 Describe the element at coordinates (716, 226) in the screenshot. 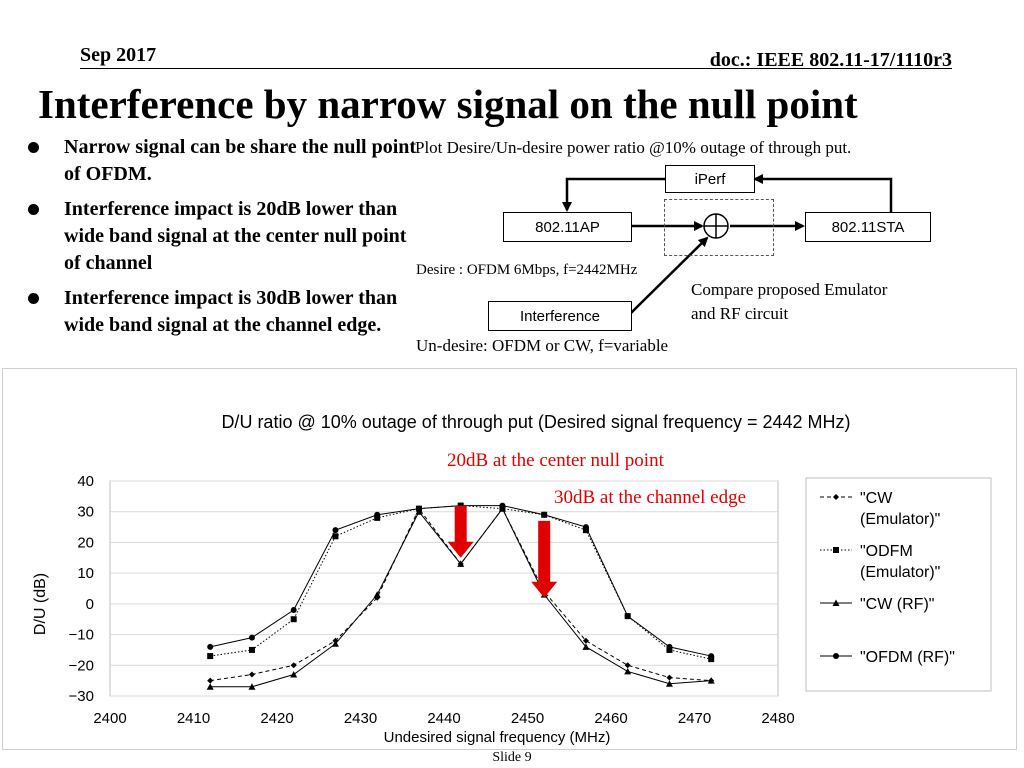

I see `combiner-plus-icon` at that location.